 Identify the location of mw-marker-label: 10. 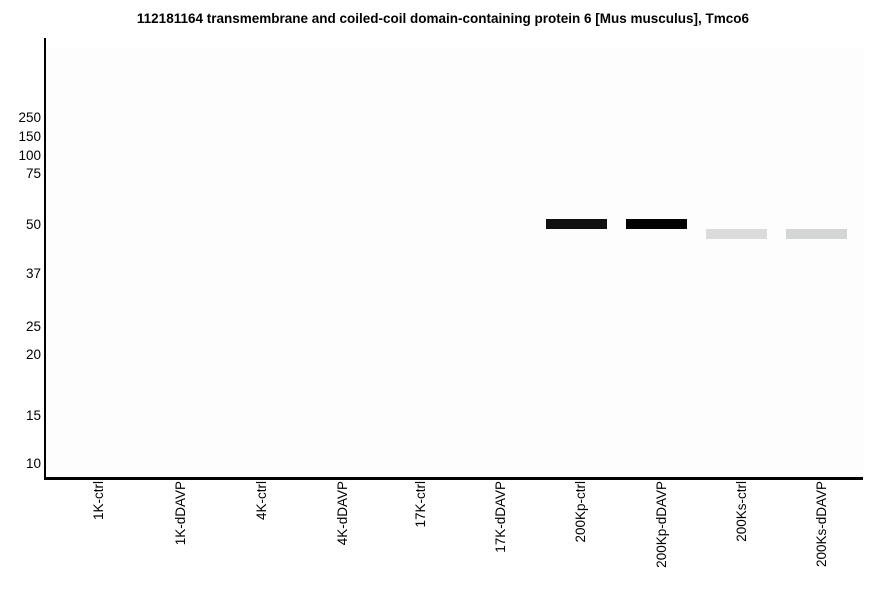
(33, 463).